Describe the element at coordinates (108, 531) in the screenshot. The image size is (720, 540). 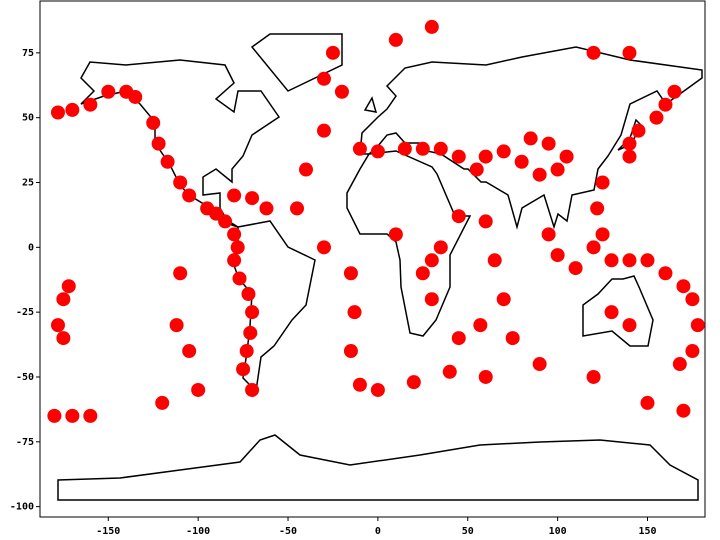
I see `x-tick-label: -150` at that location.